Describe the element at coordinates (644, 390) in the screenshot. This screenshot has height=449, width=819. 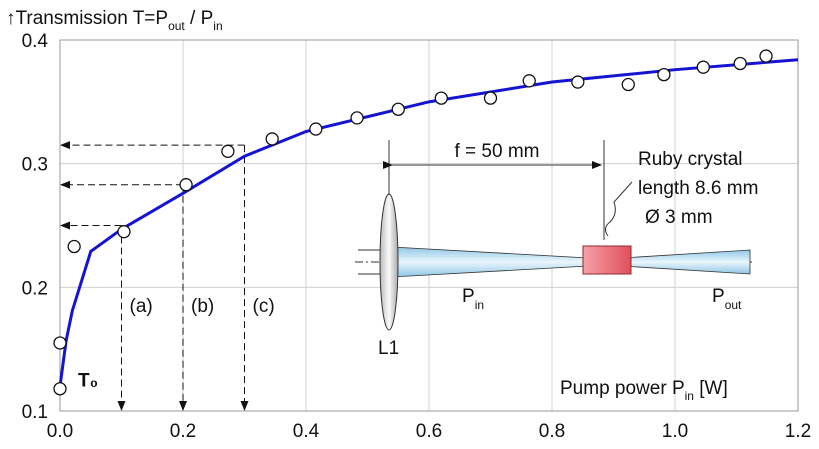
I see `x-axis-title: Pump power Pin [W]` at that location.